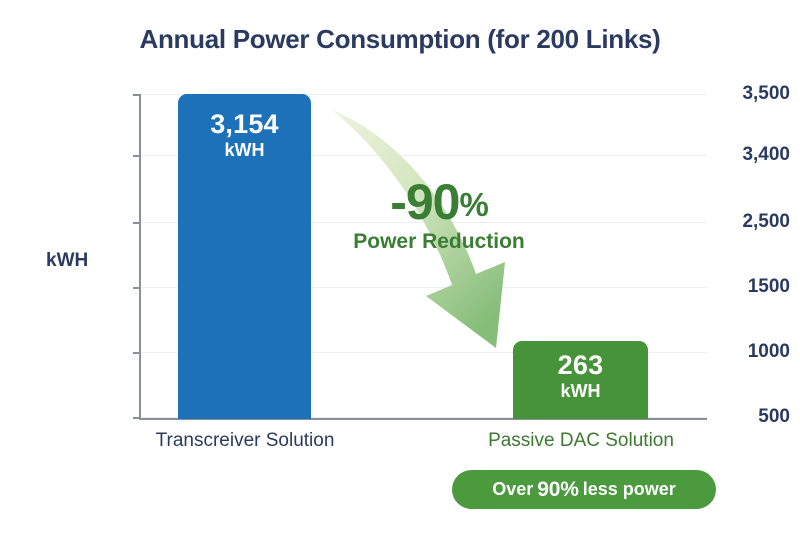  What do you see at coordinates (244, 150) in the screenshot?
I see `bar-transceiver-unit: kWH` at bounding box center [244, 150].